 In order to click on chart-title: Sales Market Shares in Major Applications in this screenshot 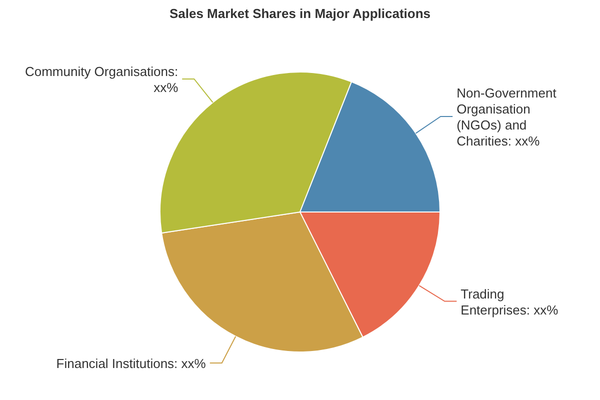, I will do `click(300, 13)`.